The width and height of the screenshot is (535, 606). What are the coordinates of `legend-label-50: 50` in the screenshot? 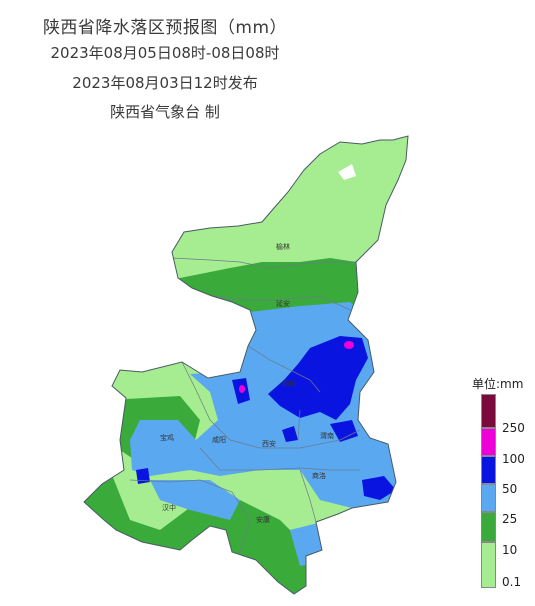 It's located at (510, 489).